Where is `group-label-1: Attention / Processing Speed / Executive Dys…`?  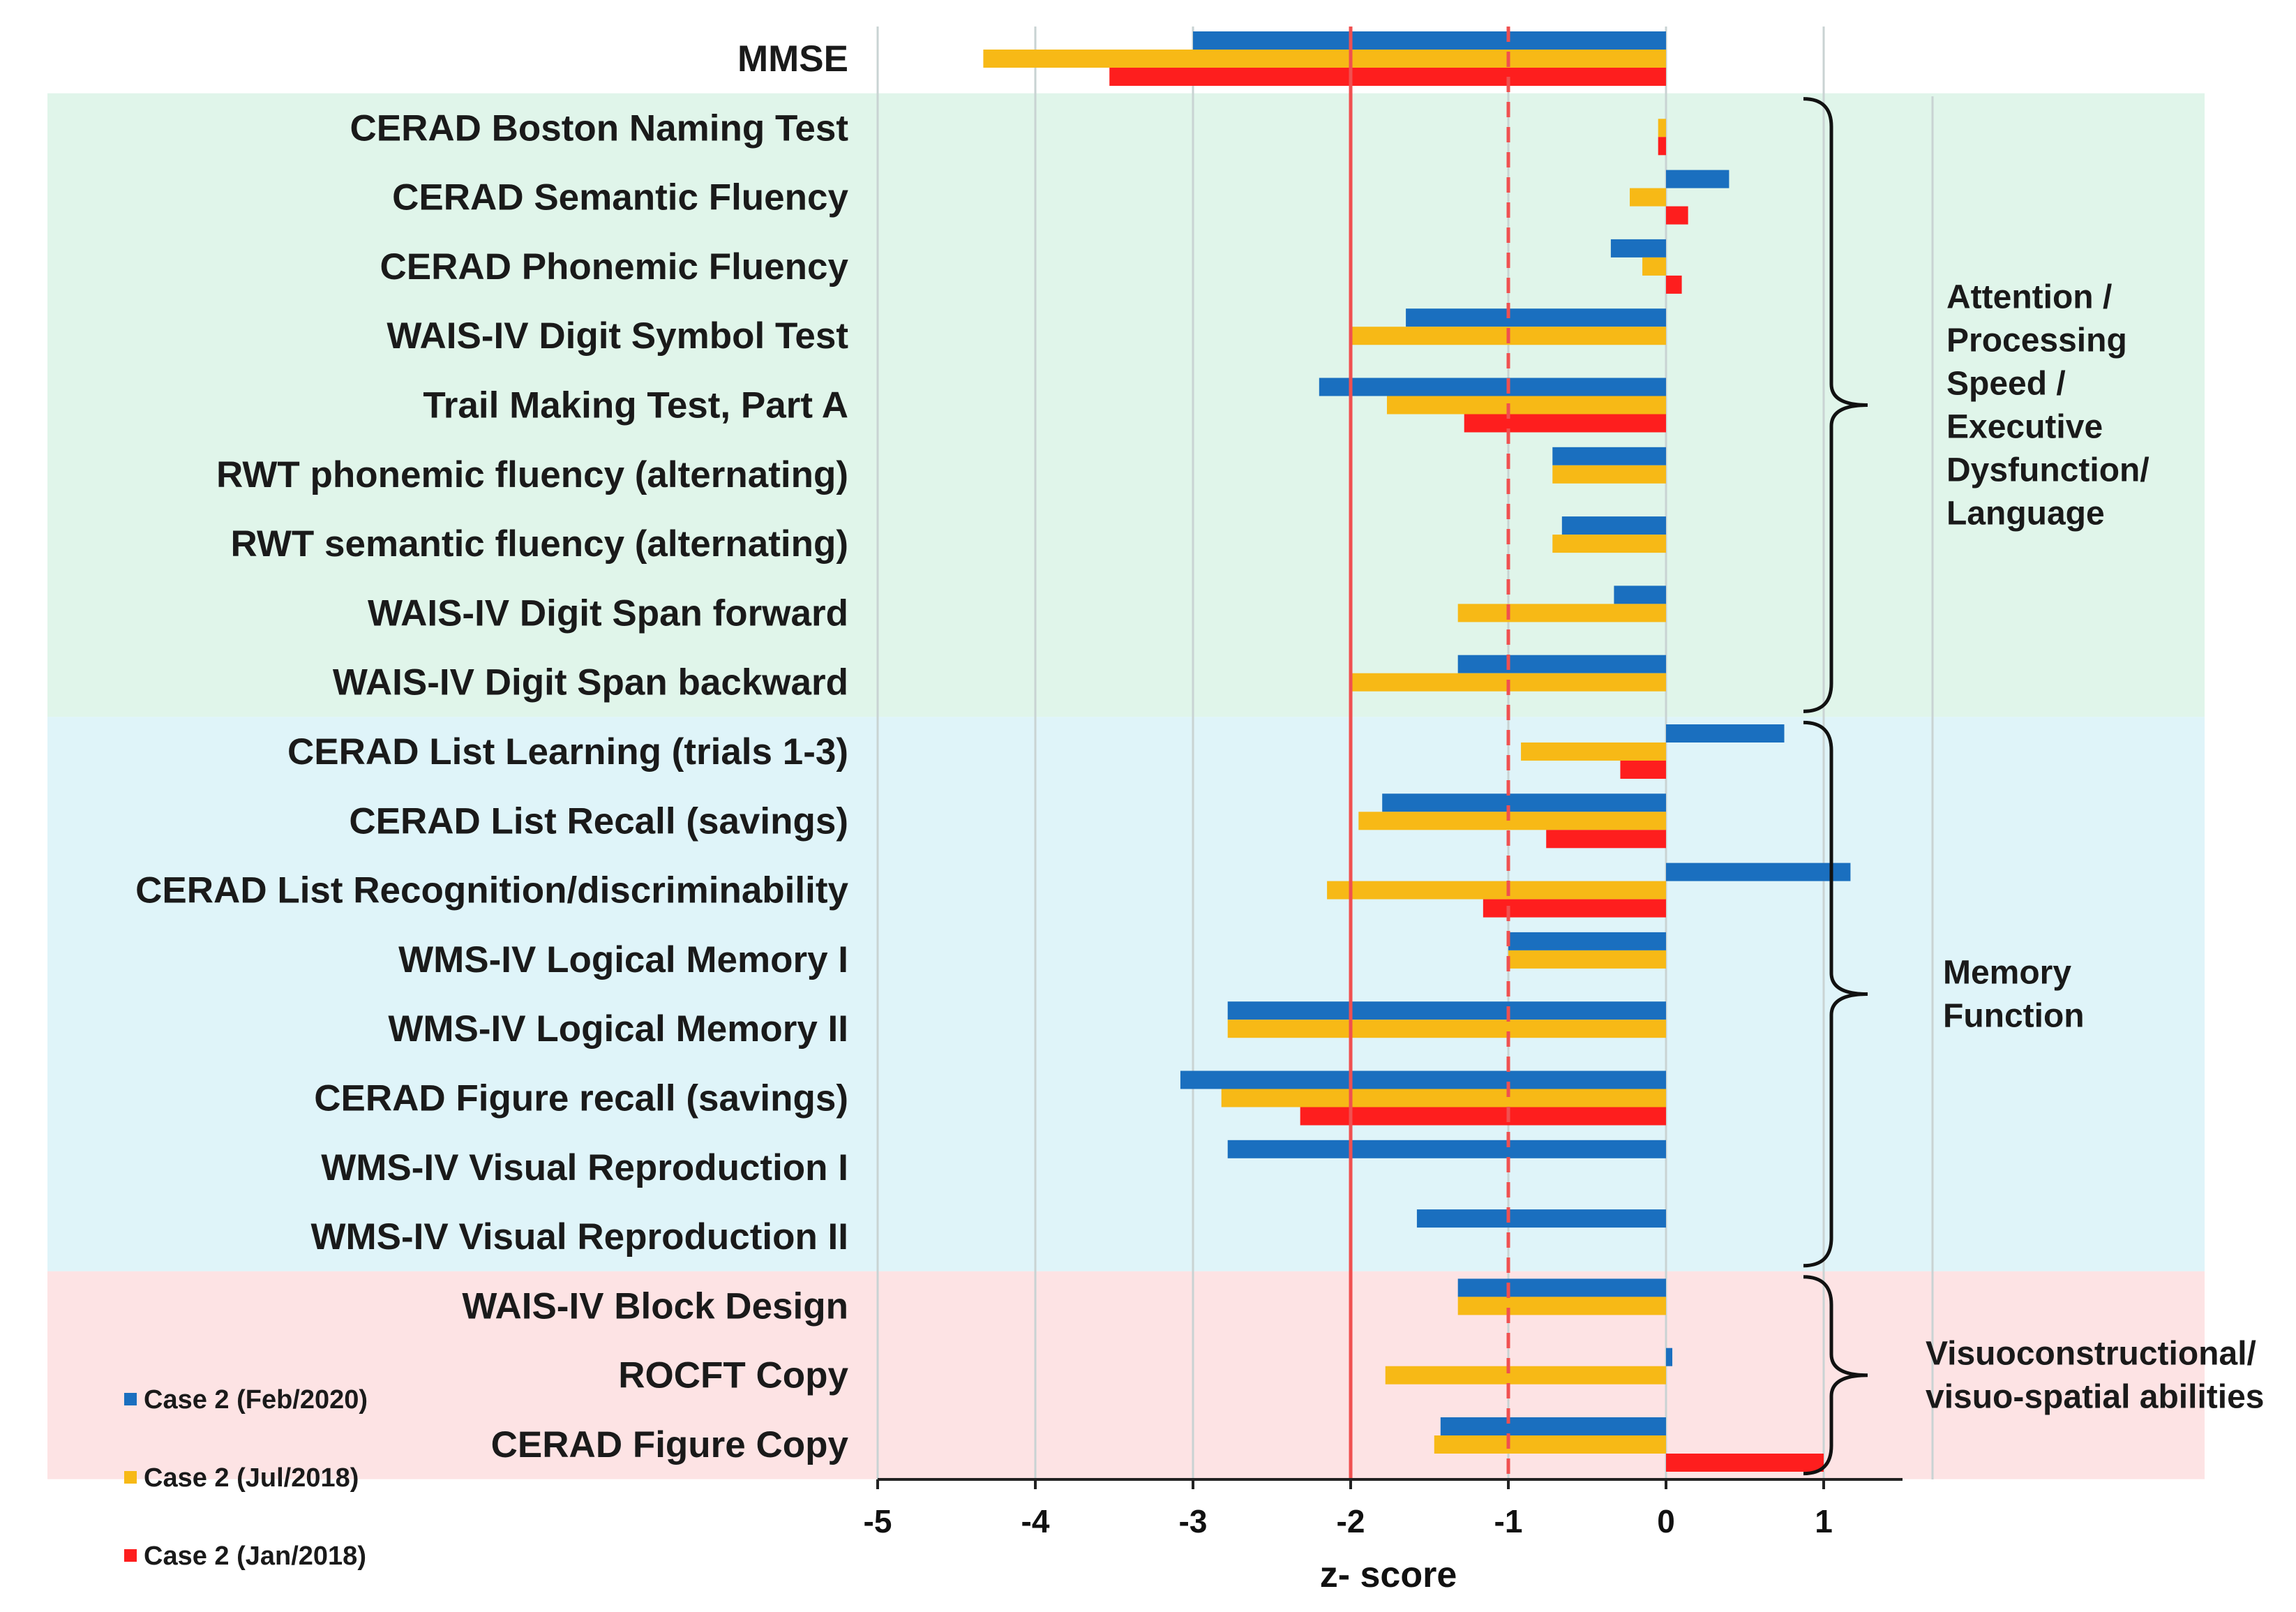 group-label-1: Attention / Processing Speed / Executive Dys… is located at coordinates (2047, 405).